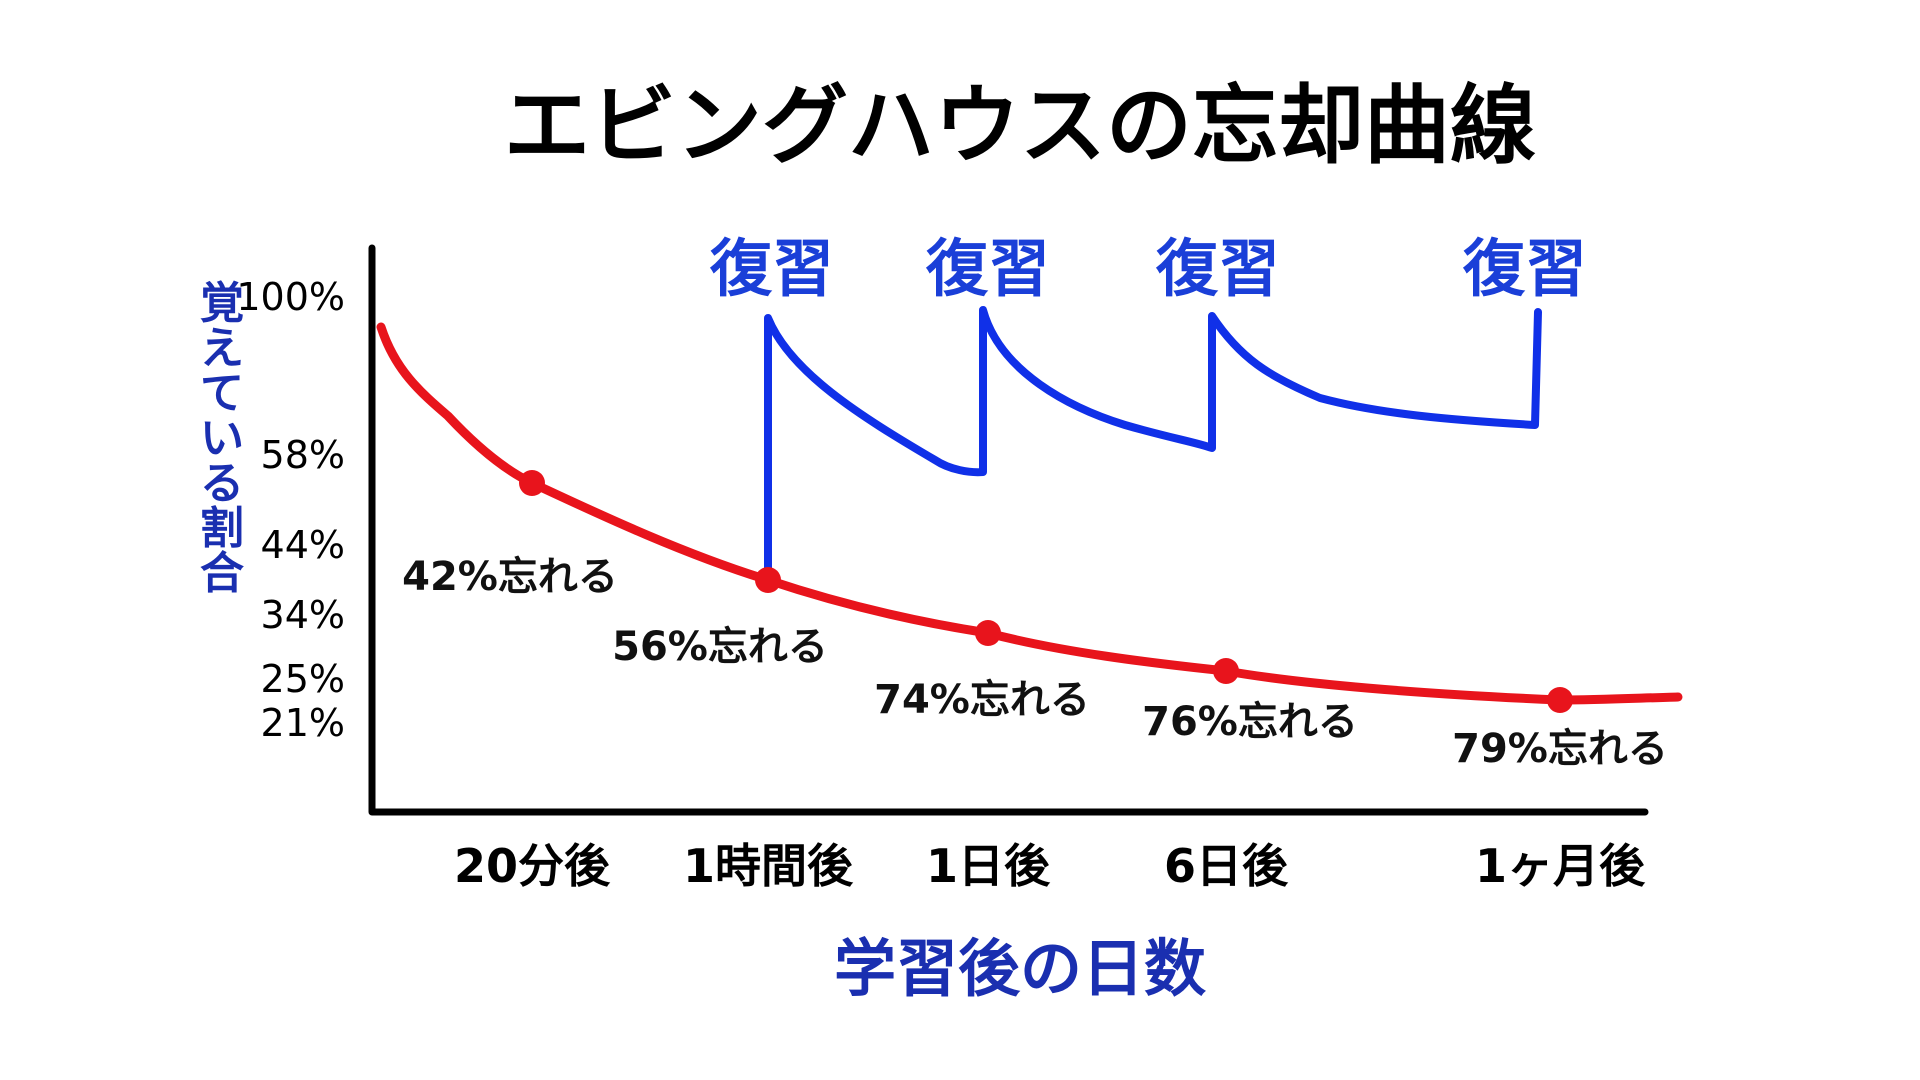 This screenshot has height=1080, width=1920. I want to click on review-curve-line, so click(1153, 445).